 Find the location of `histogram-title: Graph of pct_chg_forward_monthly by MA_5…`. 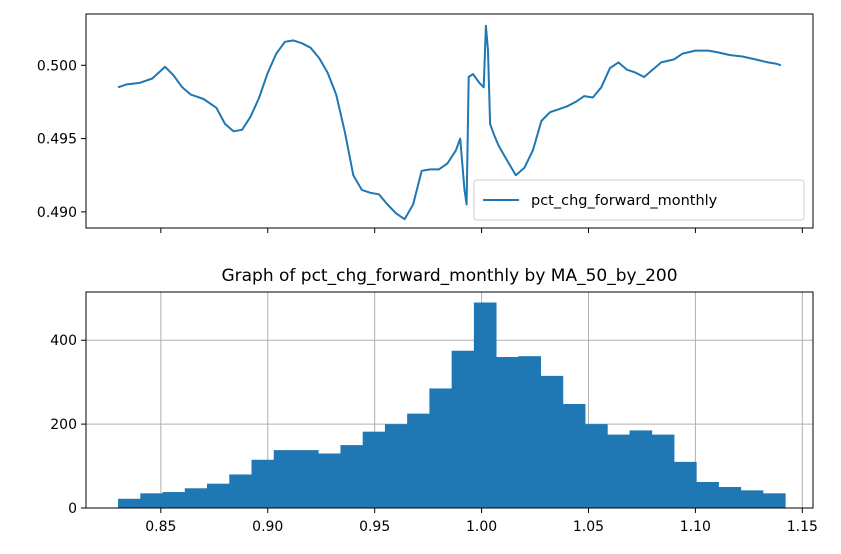

histogram-title: Graph of pct_chg_forward_monthly by MA_5… is located at coordinates (449, 276).